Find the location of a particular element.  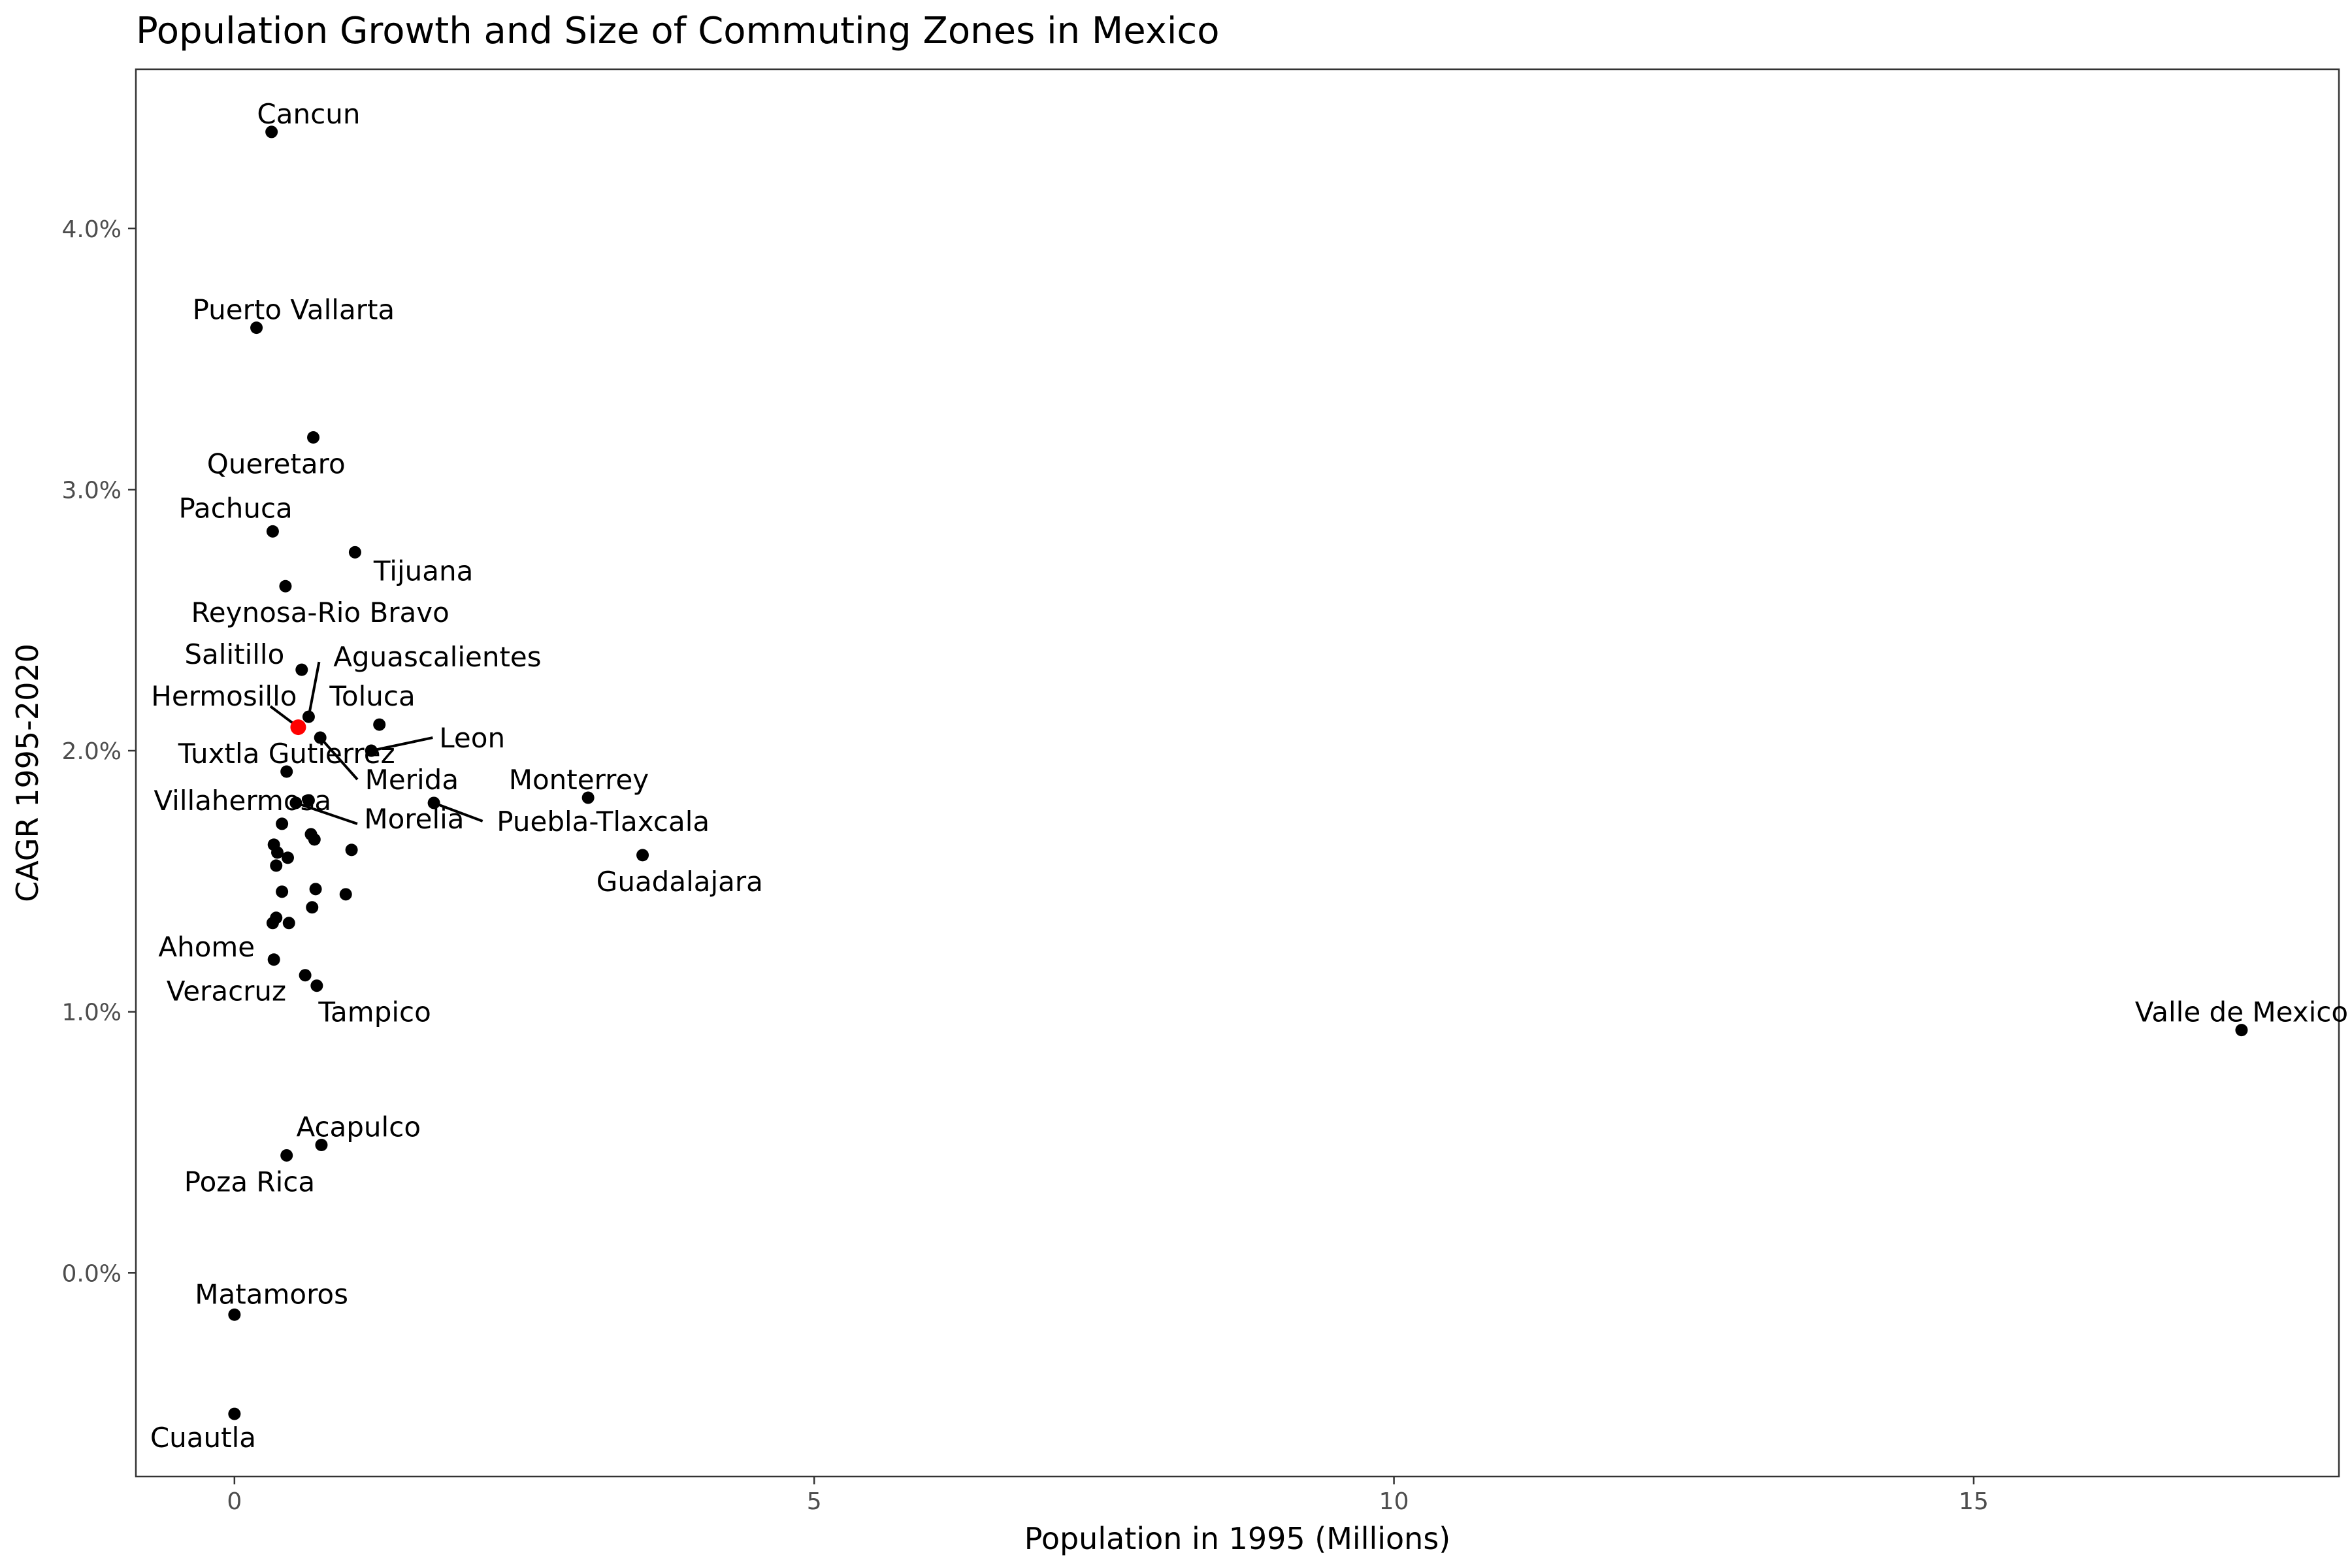

point-label: Monterrey is located at coordinates (579, 780).